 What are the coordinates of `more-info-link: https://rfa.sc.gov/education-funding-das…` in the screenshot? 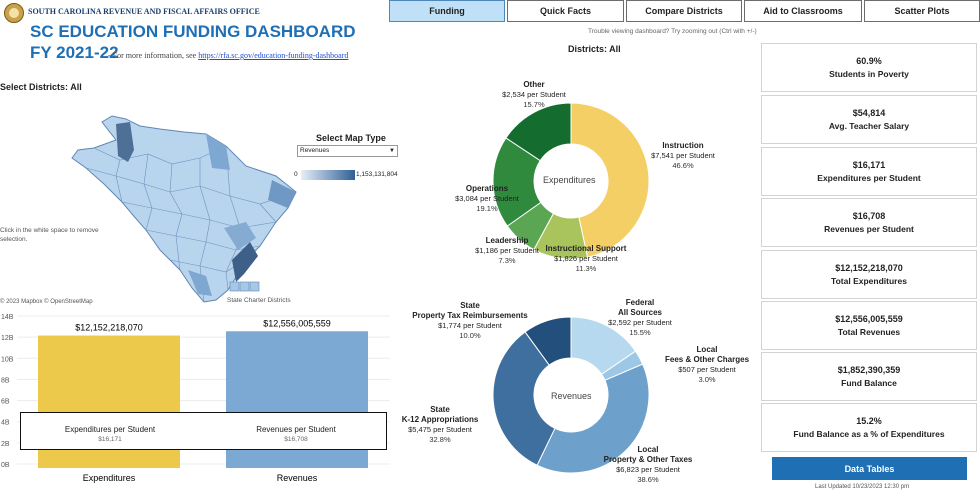 It's located at (273, 55).